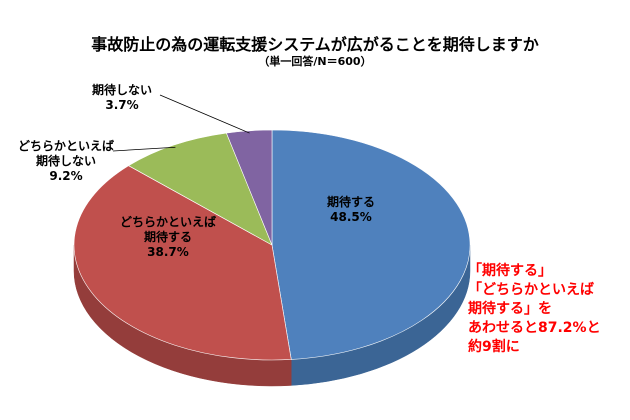 The image size is (630, 420). Describe the element at coordinates (534, 328) in the screenshot. I see `callout-line: あわせると87.2%と` at that location.